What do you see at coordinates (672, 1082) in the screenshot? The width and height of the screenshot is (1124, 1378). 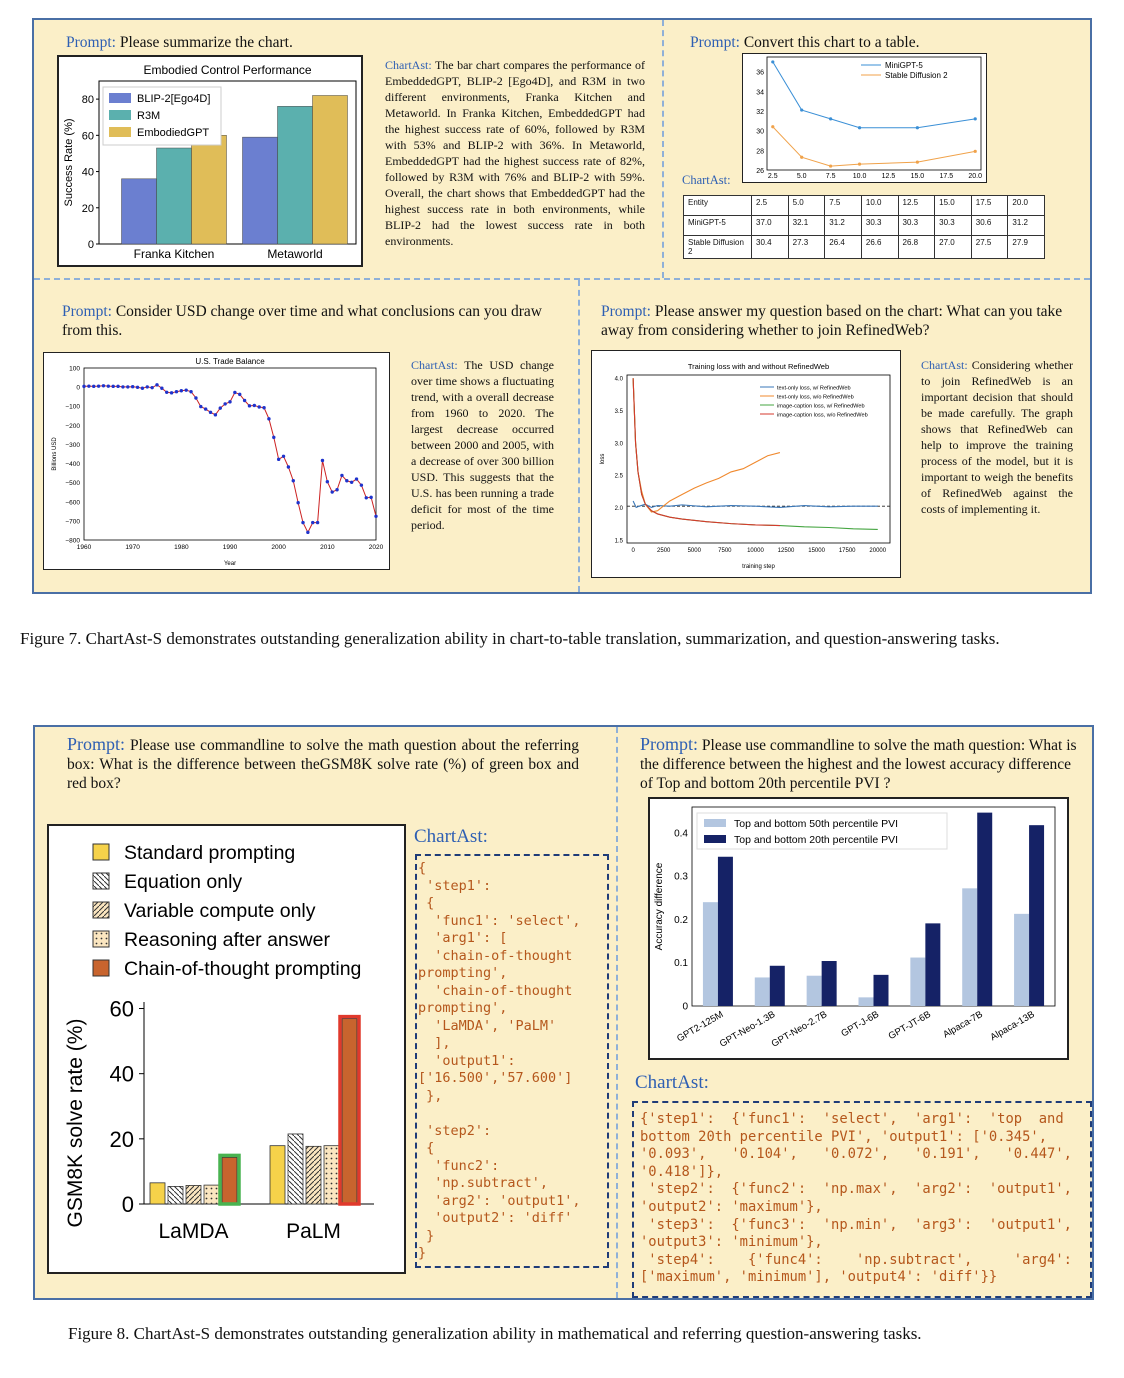 I see `pvi-ast-label: ChartAst:` at bounding box center [672, 1082].